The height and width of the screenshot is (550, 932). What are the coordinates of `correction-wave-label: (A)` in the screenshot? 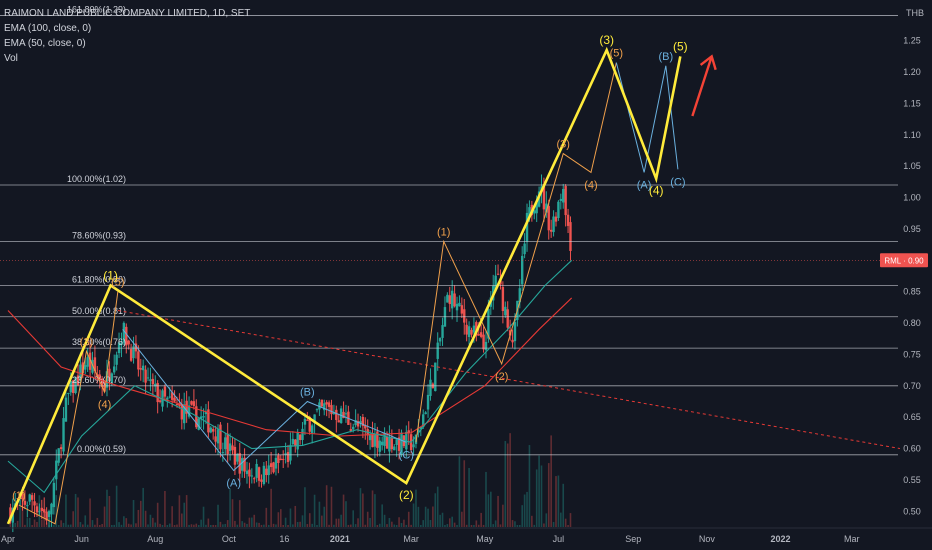 It's located at (644, 185).